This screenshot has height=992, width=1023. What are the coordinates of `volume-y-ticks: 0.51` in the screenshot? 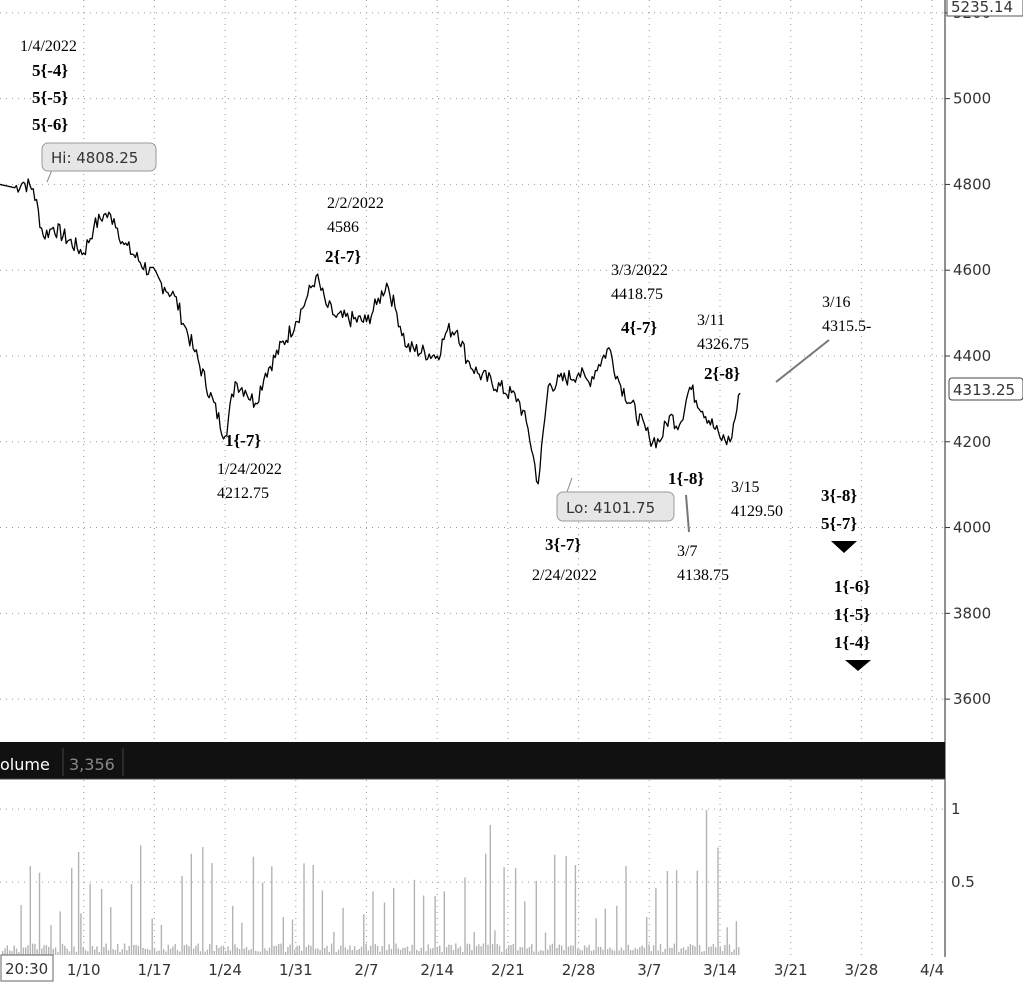 It's located at (963, 845).